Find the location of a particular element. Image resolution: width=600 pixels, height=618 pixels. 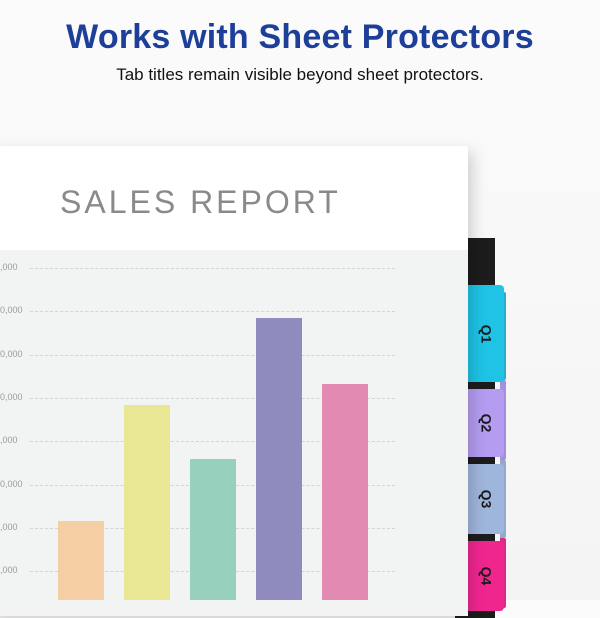

tab-q3-label: Q3 is located at coordinates (486, 499).